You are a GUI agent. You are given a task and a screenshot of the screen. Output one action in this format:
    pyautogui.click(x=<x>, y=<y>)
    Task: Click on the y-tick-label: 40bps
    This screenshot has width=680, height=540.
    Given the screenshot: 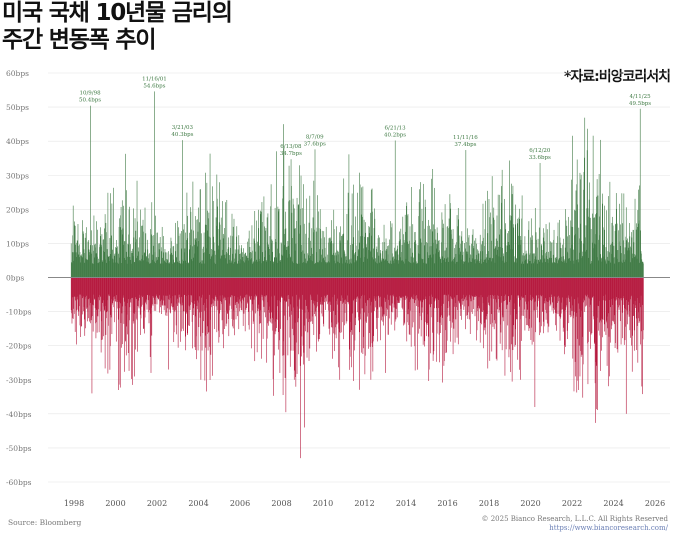 What is the action you would take?
    pyautogui.click(x=17, y=141)
    